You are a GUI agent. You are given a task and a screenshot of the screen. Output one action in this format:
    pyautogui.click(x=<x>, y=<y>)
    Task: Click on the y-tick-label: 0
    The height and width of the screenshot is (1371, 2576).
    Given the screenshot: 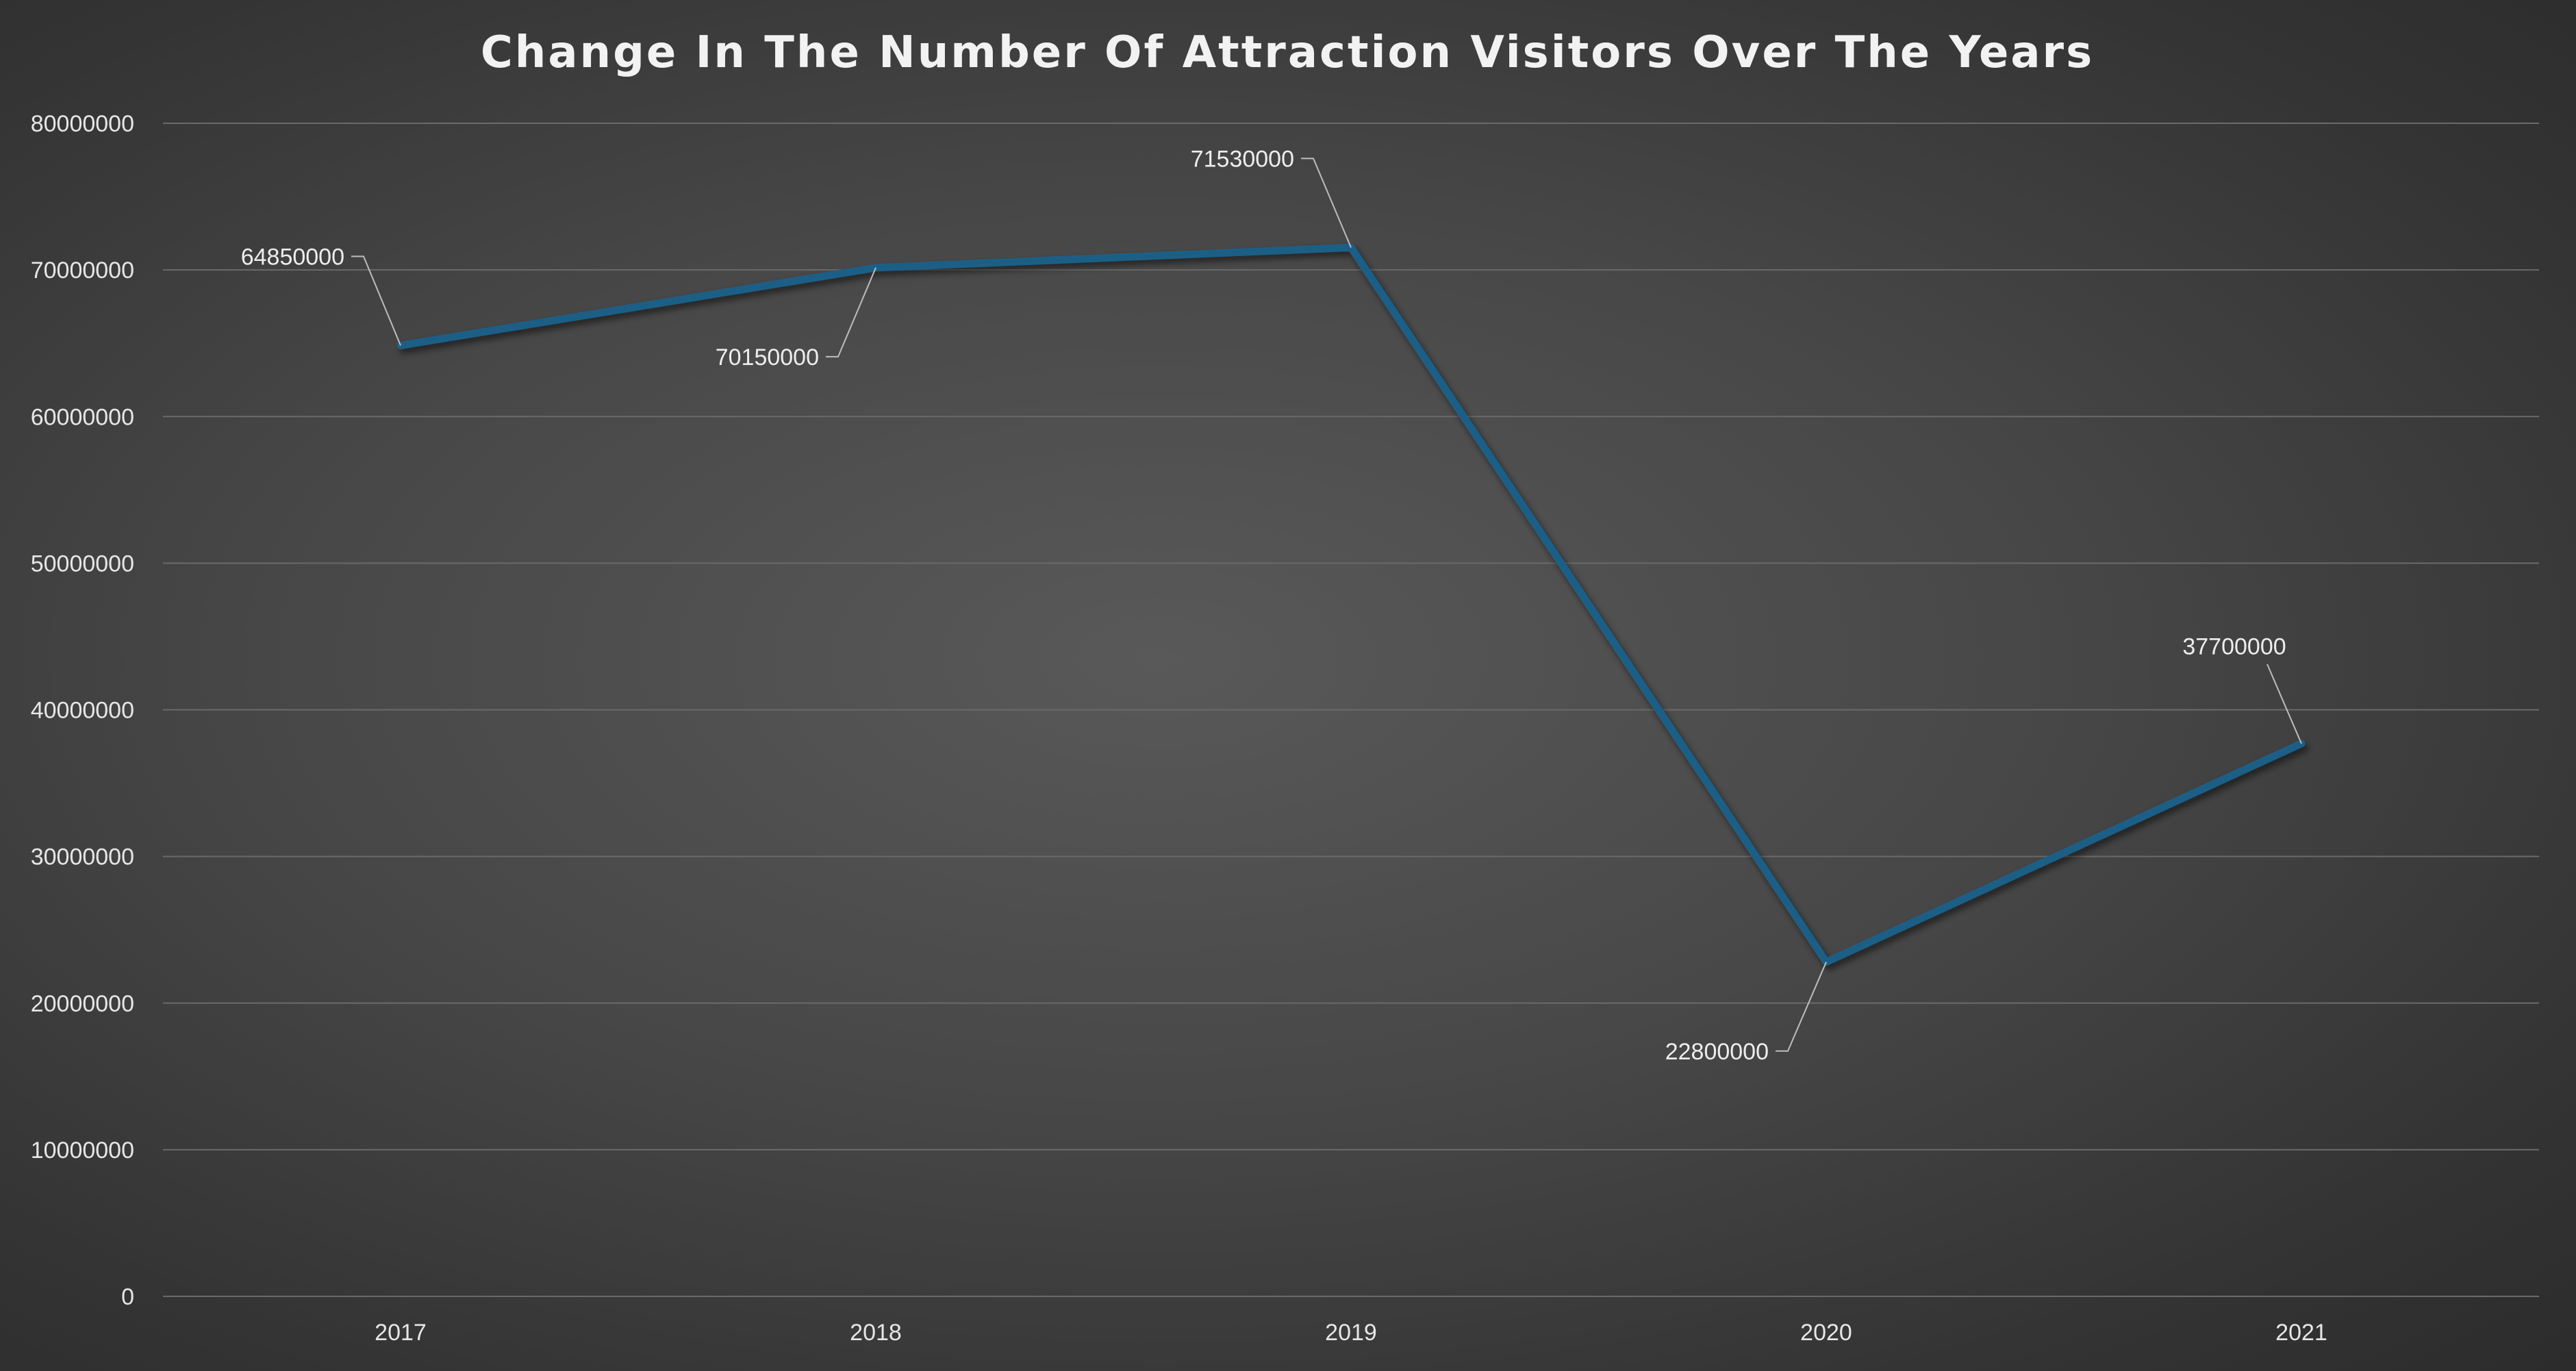 What is the action you would take?
    pyautogui.click(x=127, y=1297)
    